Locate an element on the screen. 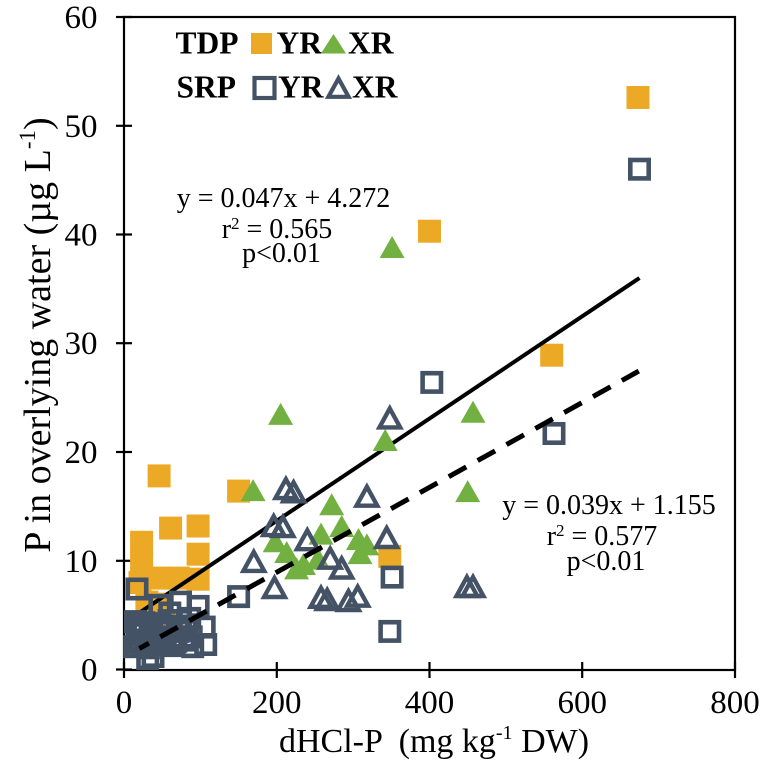 The image size is (764, 769). svg-text: 30 is located at coordinates (81, 344).